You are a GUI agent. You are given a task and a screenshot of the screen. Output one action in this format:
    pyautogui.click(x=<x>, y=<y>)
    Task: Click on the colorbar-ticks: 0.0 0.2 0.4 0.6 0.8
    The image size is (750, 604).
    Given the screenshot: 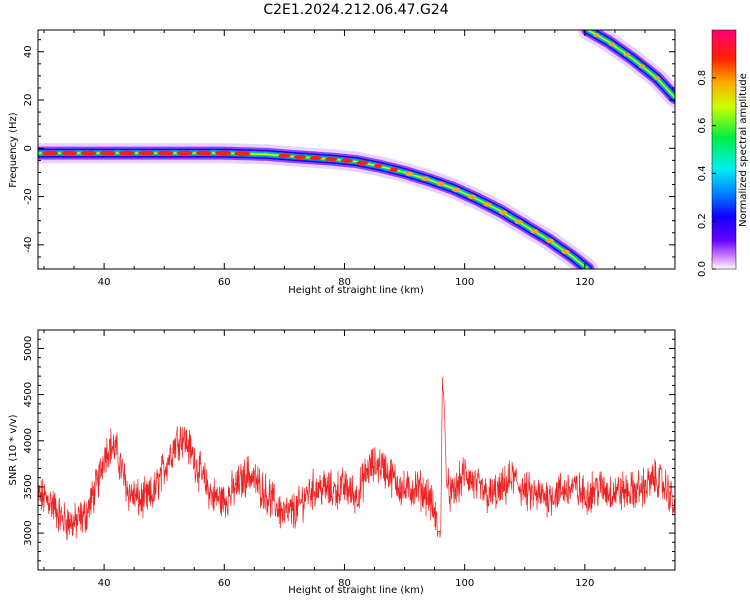 What is the action you would take?
    pyautogui.click(x=706, y=173)
    